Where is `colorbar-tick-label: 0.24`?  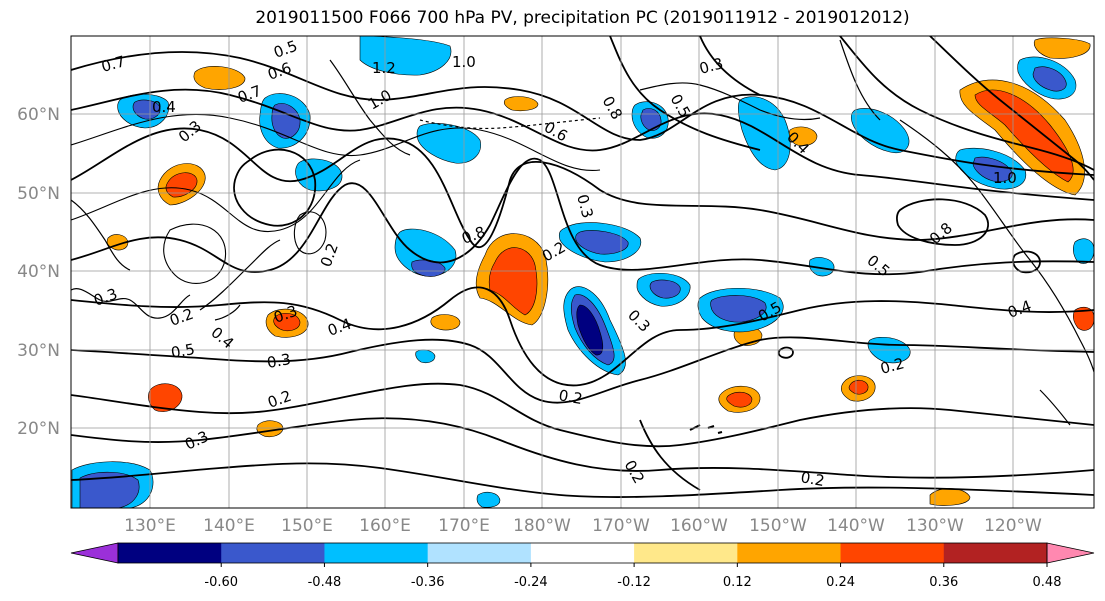
colorbar-tick-label: 0.24 is located at coordinates (840, 582).